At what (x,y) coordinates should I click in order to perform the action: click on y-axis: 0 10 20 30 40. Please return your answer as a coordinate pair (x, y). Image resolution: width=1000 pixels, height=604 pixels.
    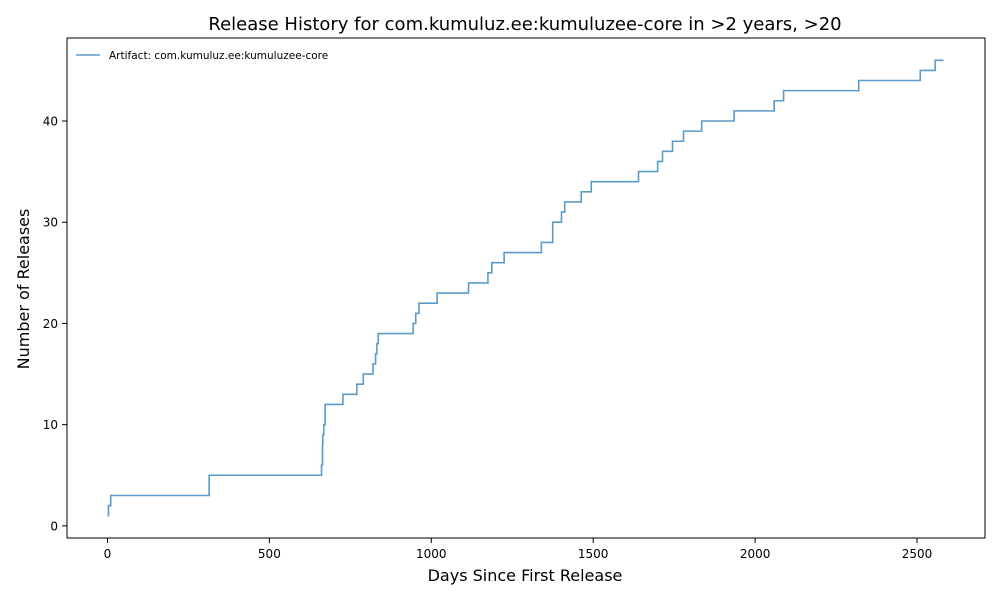
    Looking at the image, I should click on (55, 323).